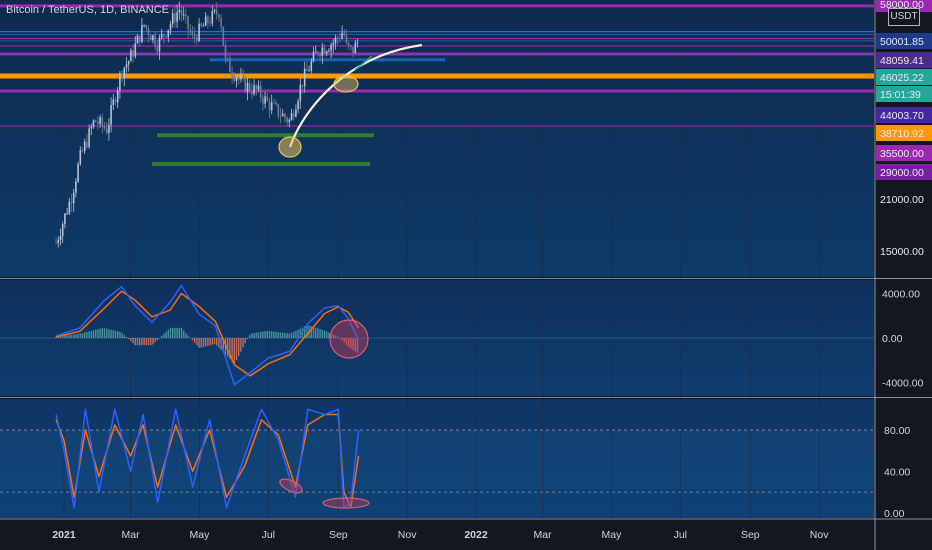  I want to click on time-axis-label: 2021, so click(64, 535).